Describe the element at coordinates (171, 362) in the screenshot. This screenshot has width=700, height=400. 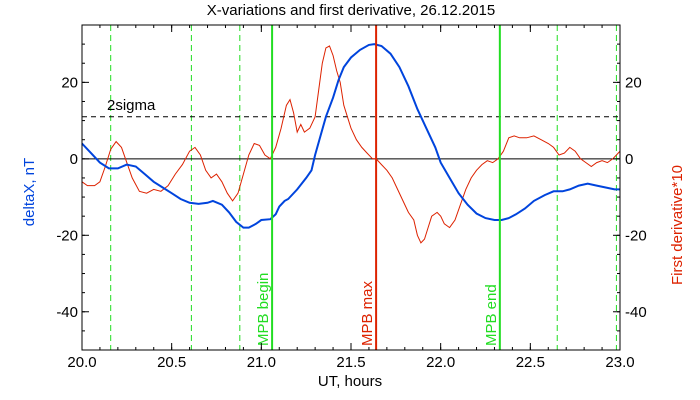
I see `x-tick-label: 20.5` at that location.